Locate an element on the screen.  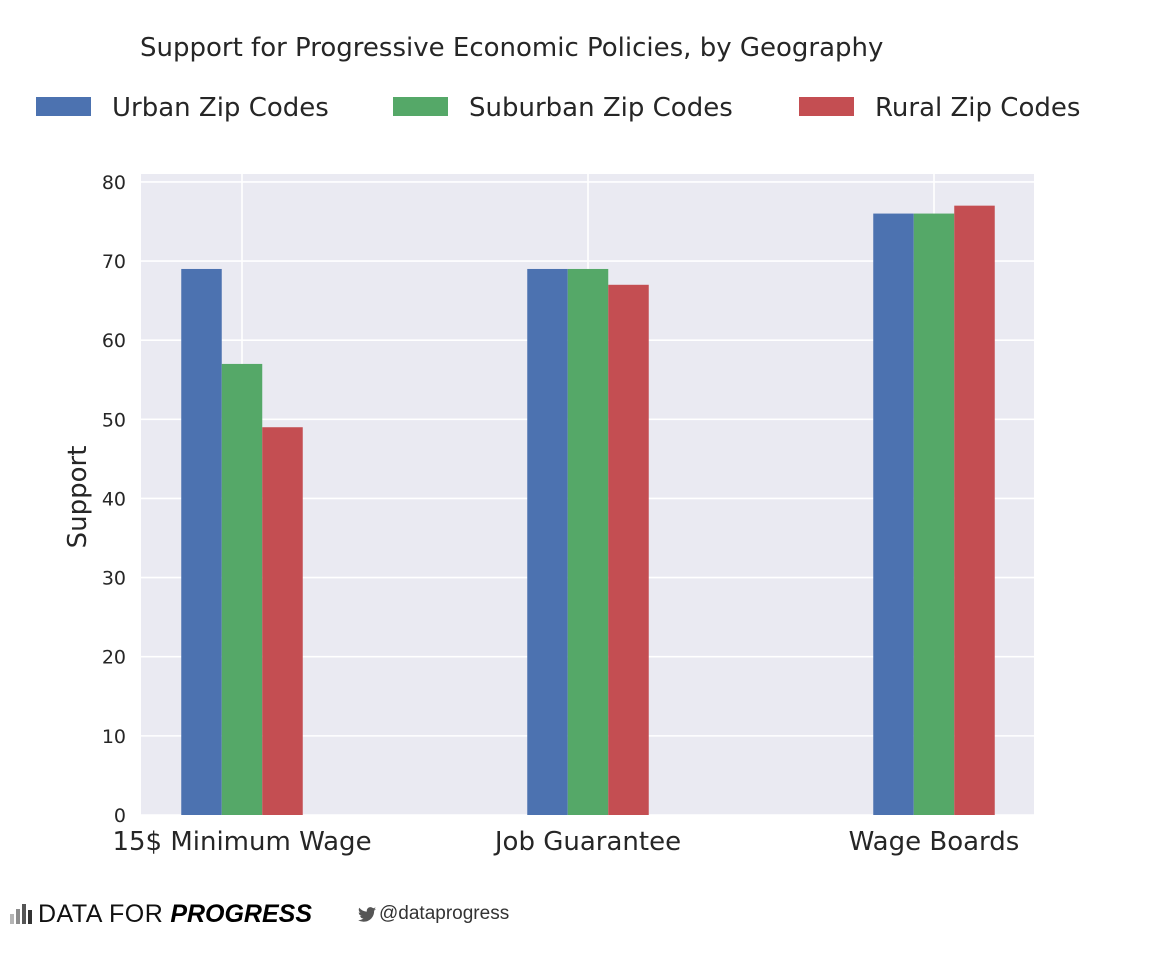
y-tick-label: 60 is located at coordinates (114, 341).